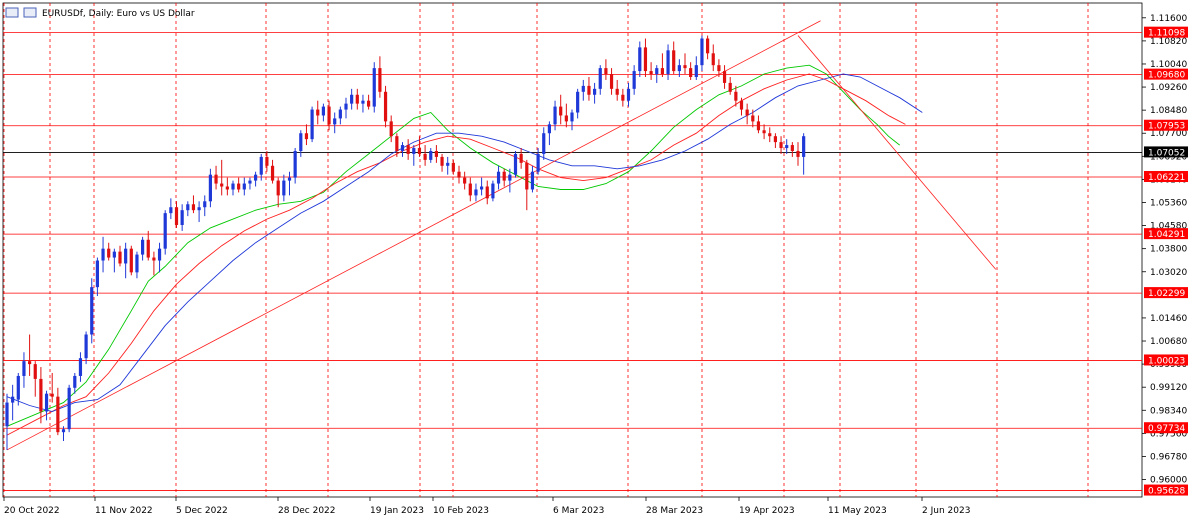 The height and width of the screenshot is (521, 1200). Describe the element at coordinates (1168, 273) in the screenshot. I see `price-tick-label: 1.03020` at that location.